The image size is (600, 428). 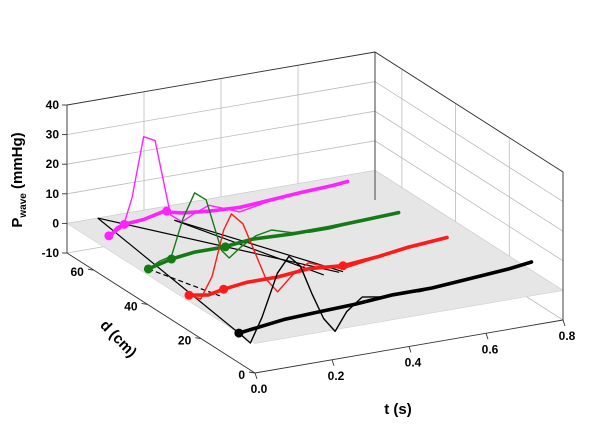 What do you see at coordinates (184, 282) in the screenshot?
I see `black-dashed-line` at bounding box center [184, 282].